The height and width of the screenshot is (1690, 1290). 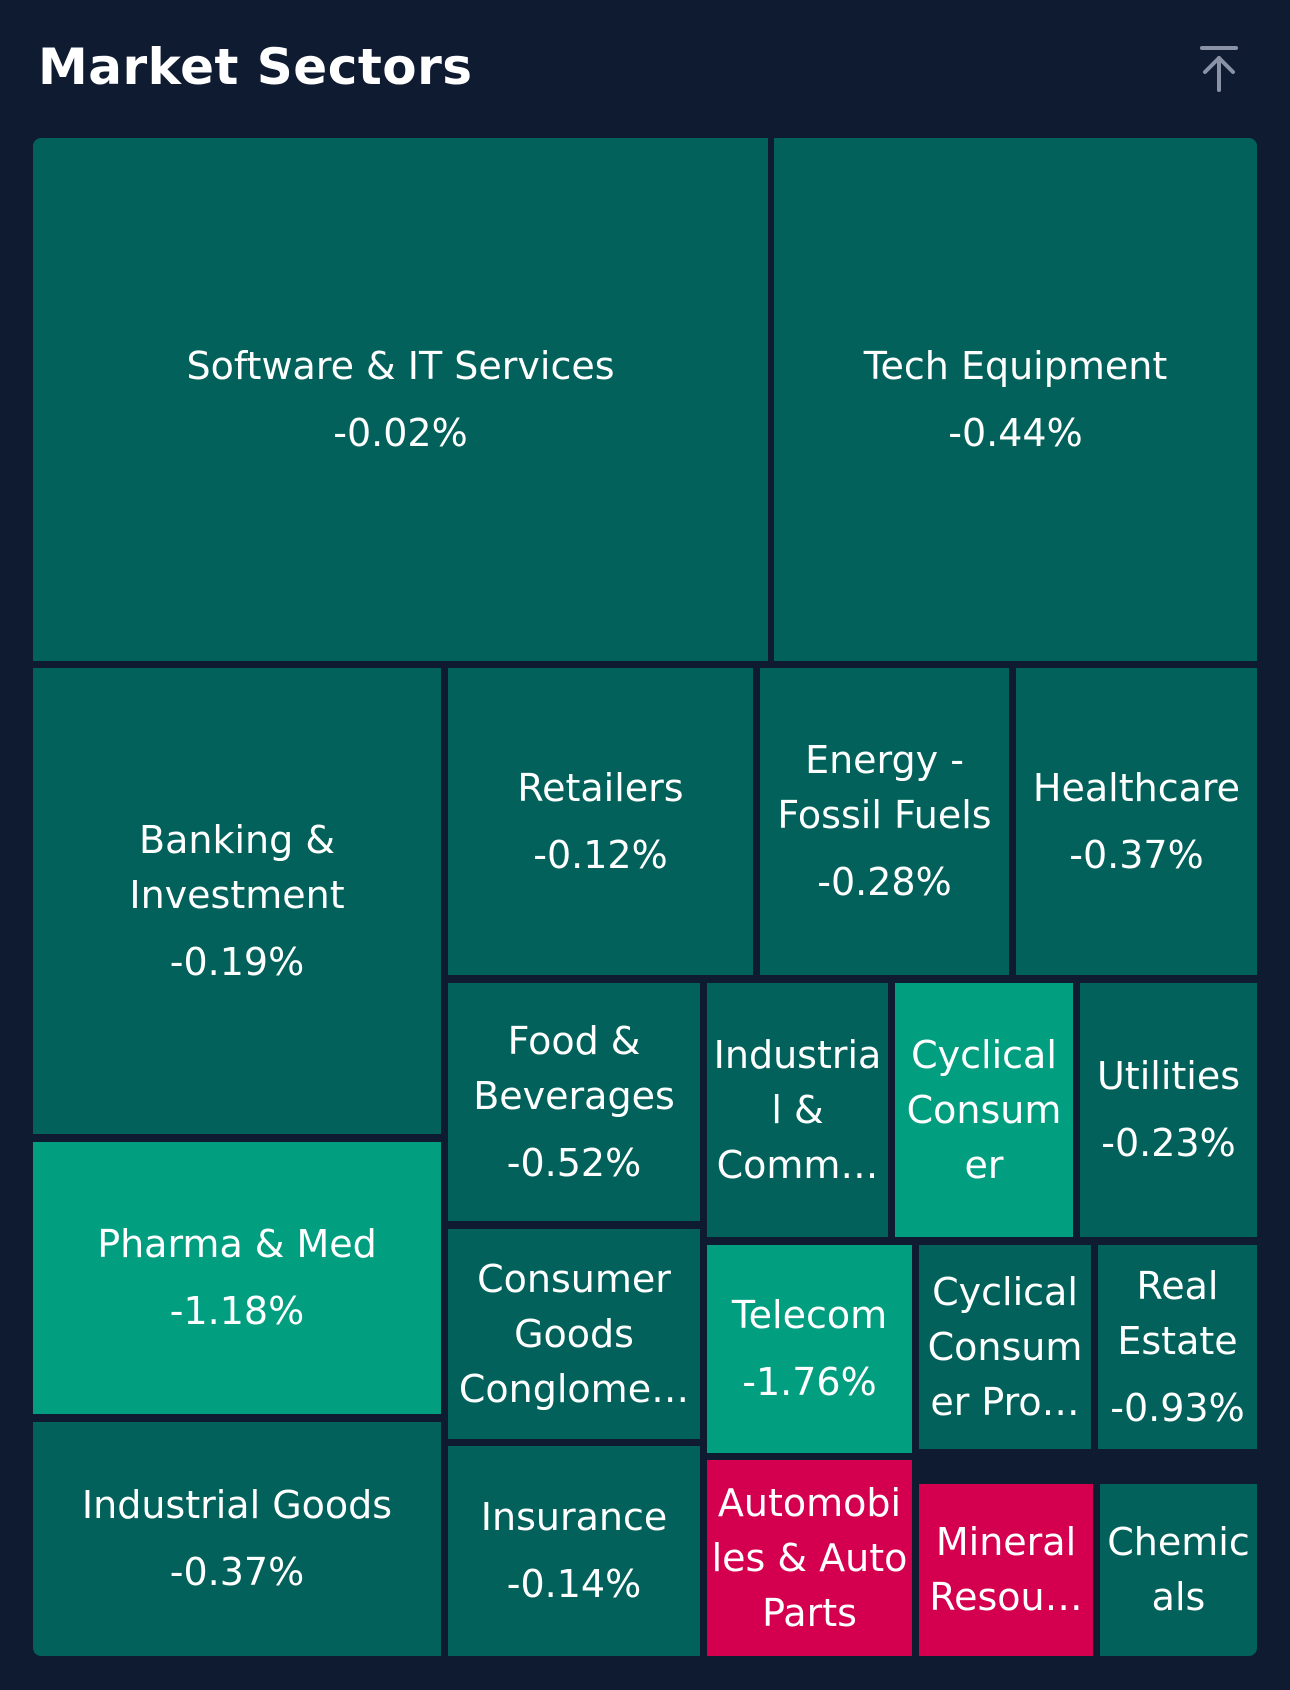 I want to click on sector-change: -0.19%, so click(x=237, y=961).